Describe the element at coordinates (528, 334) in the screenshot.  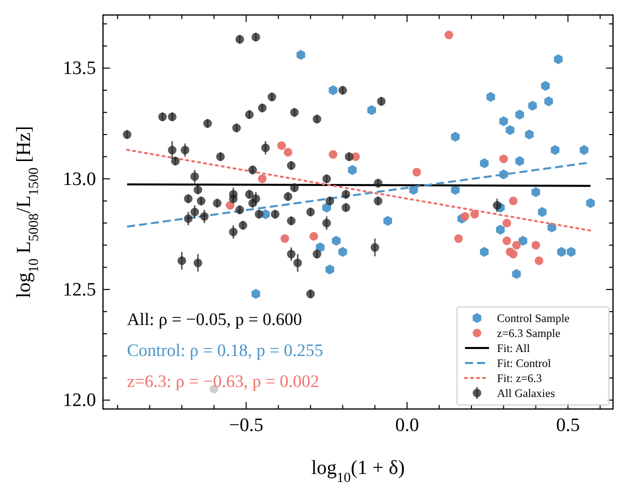
I see `legend-label: z=6.3 Sample` at that location.